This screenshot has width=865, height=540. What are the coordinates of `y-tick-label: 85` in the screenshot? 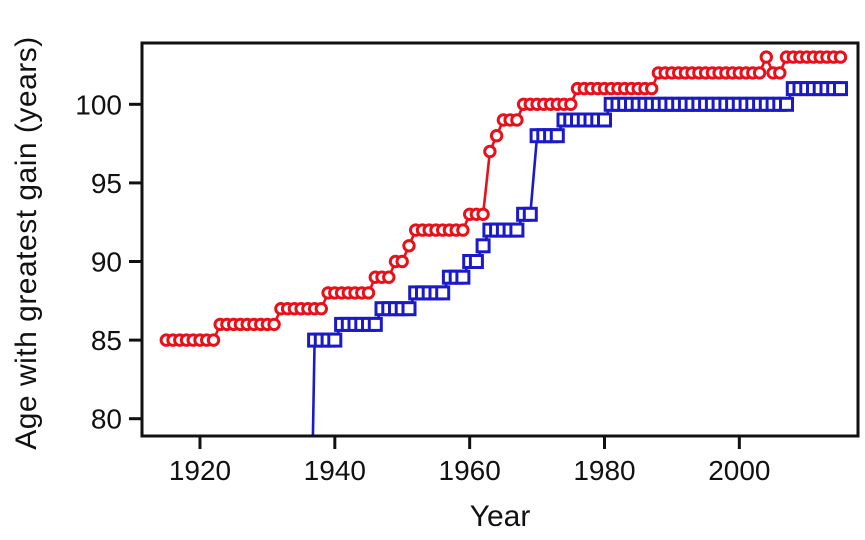 It's located at (106, 340).